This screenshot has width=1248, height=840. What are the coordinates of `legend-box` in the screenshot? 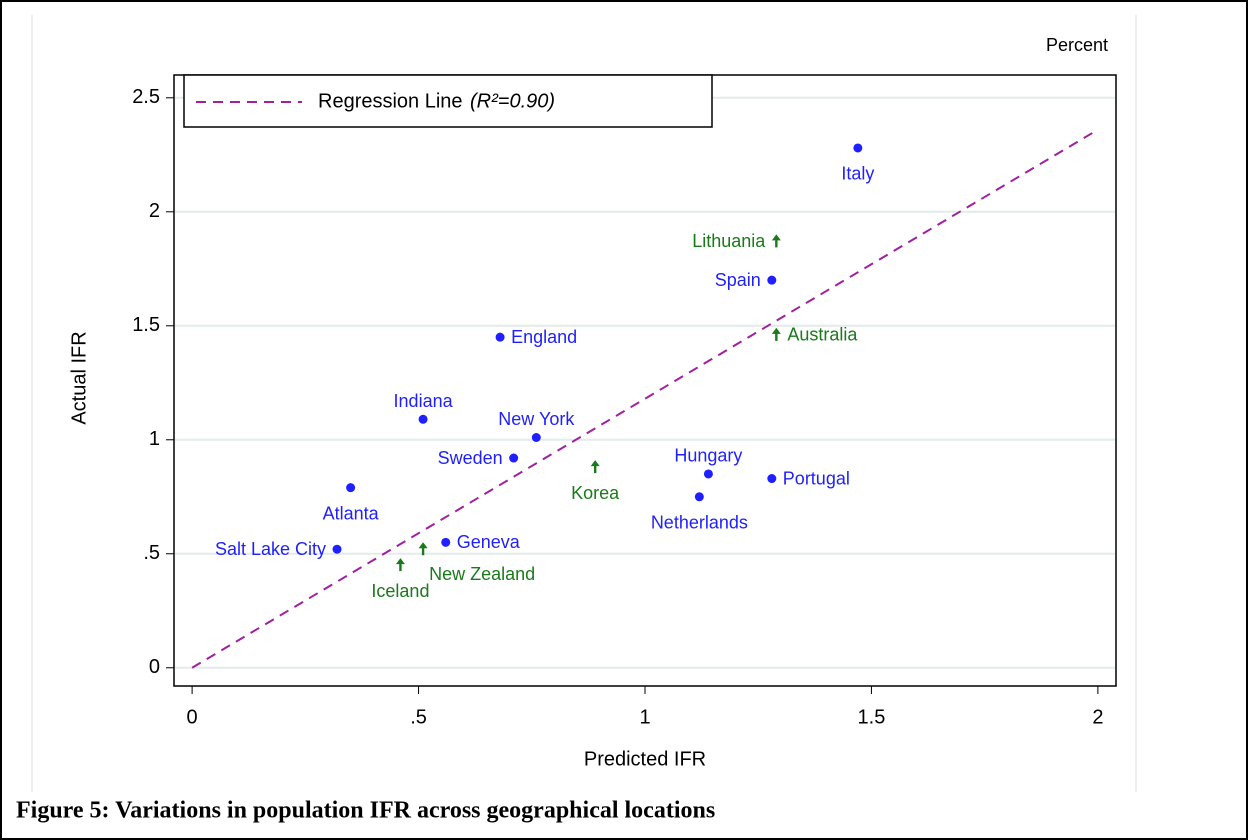 It's located at (448, 101).